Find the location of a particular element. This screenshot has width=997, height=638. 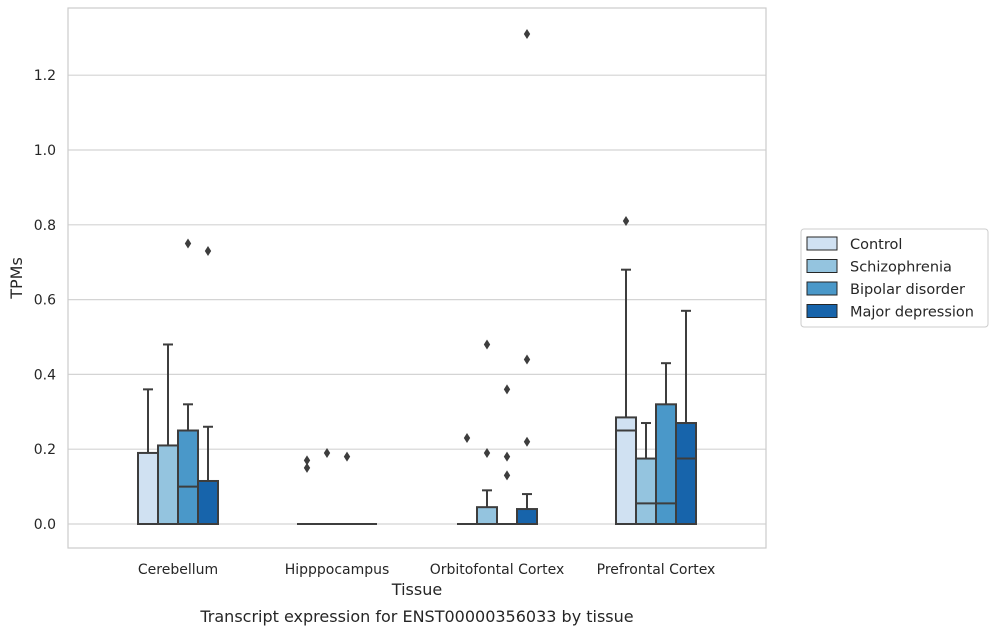

x-tick-label: Hipppocampus is located at coordinates (337, 570).